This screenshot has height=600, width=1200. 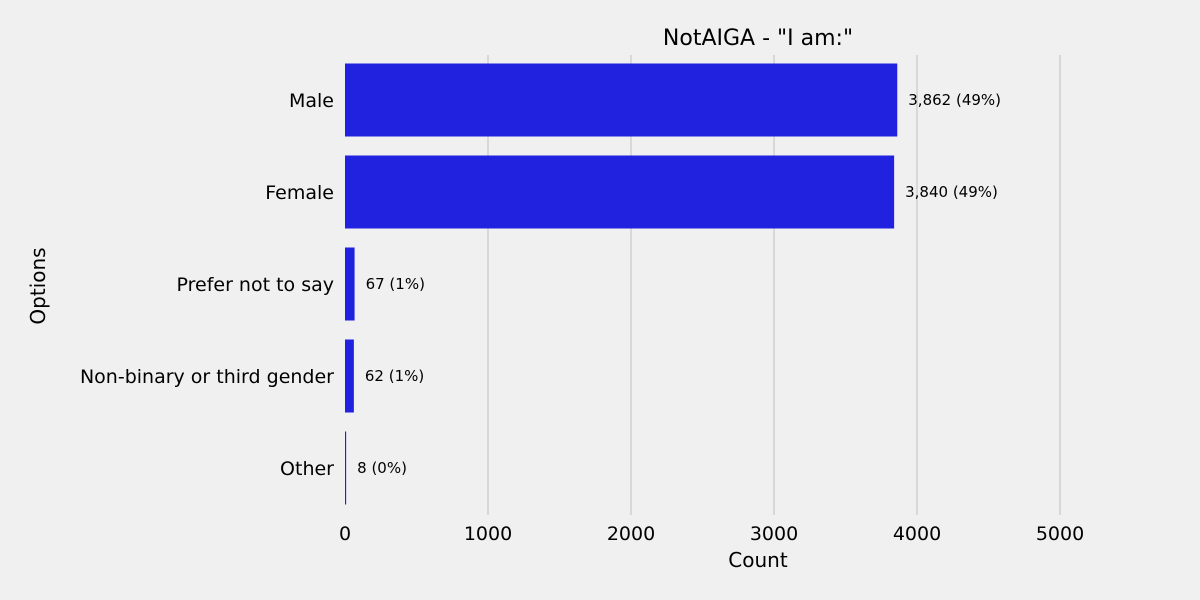 What do you see at coordinates (299, 193) in the screenshot?
I see `category-label: Female` at bounding box center [299, 193].